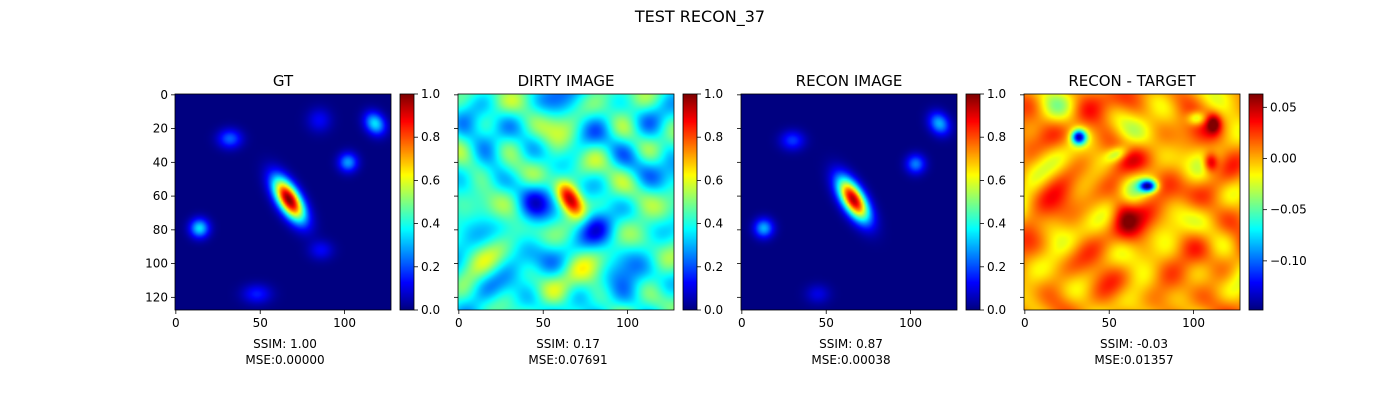 The height and width of the screenshot is (400, 1400). What do you see at coordinates (1283, 107) in the screenshot?
I see `colorbar-tick-label: 0.05` at bounding box center [1283, 107].